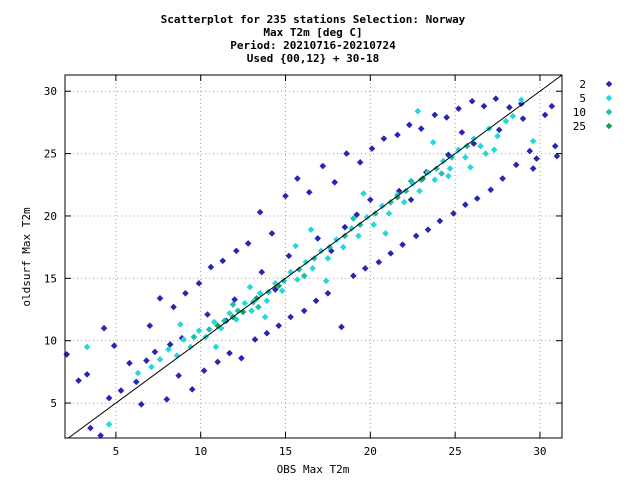 The height and width of the screenshot is (480, 640). I want to click on legend-label: 2, so click(582, 84).